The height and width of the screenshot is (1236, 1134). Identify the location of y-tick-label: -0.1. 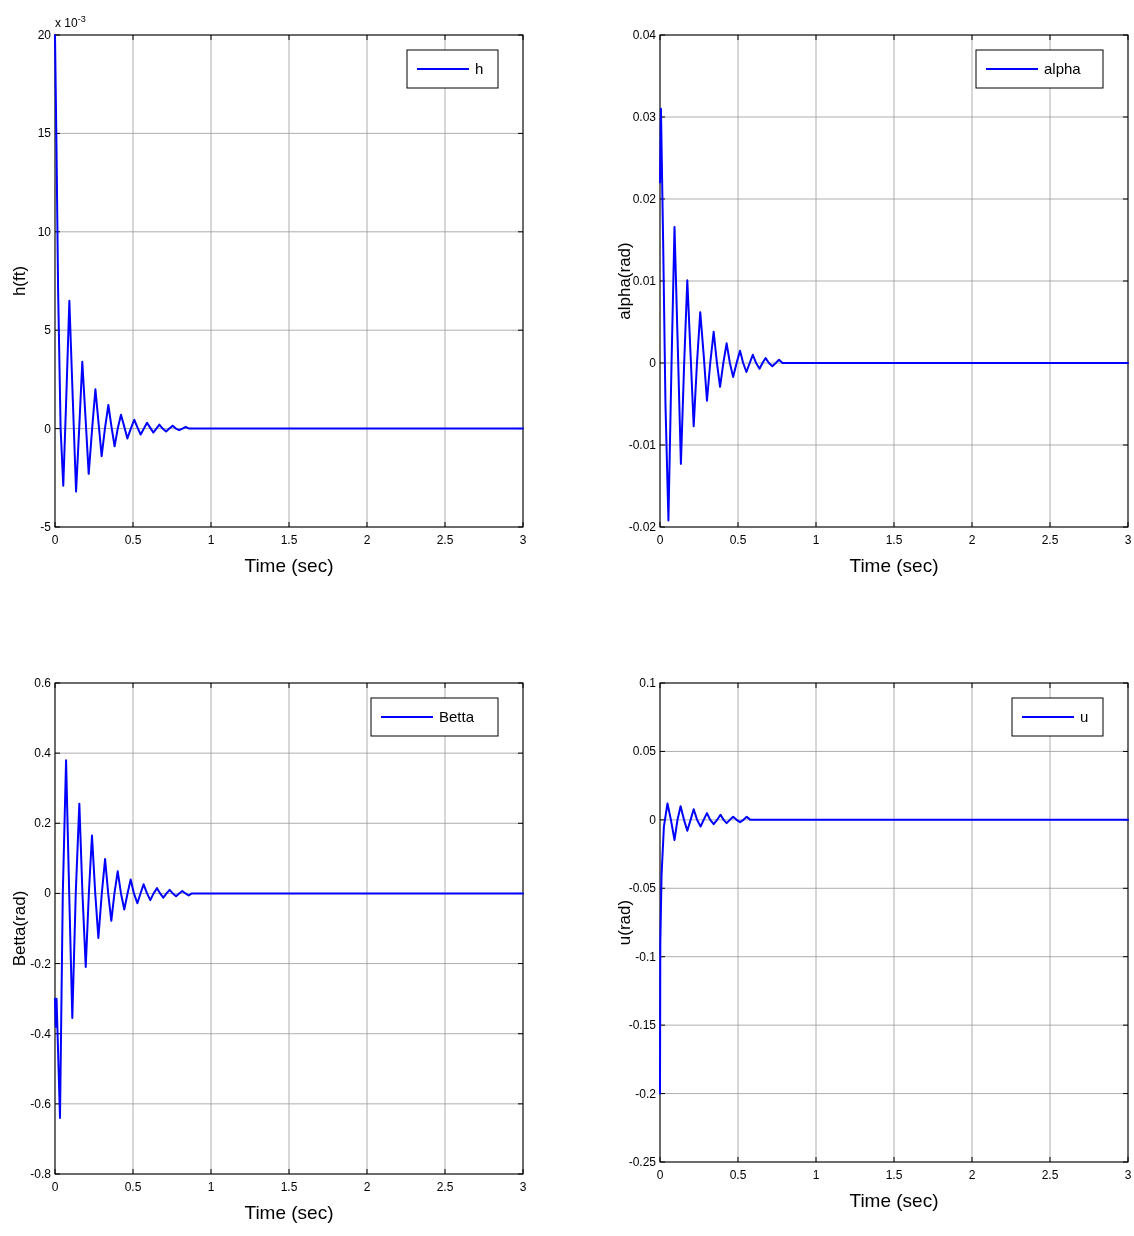
(646, 956).